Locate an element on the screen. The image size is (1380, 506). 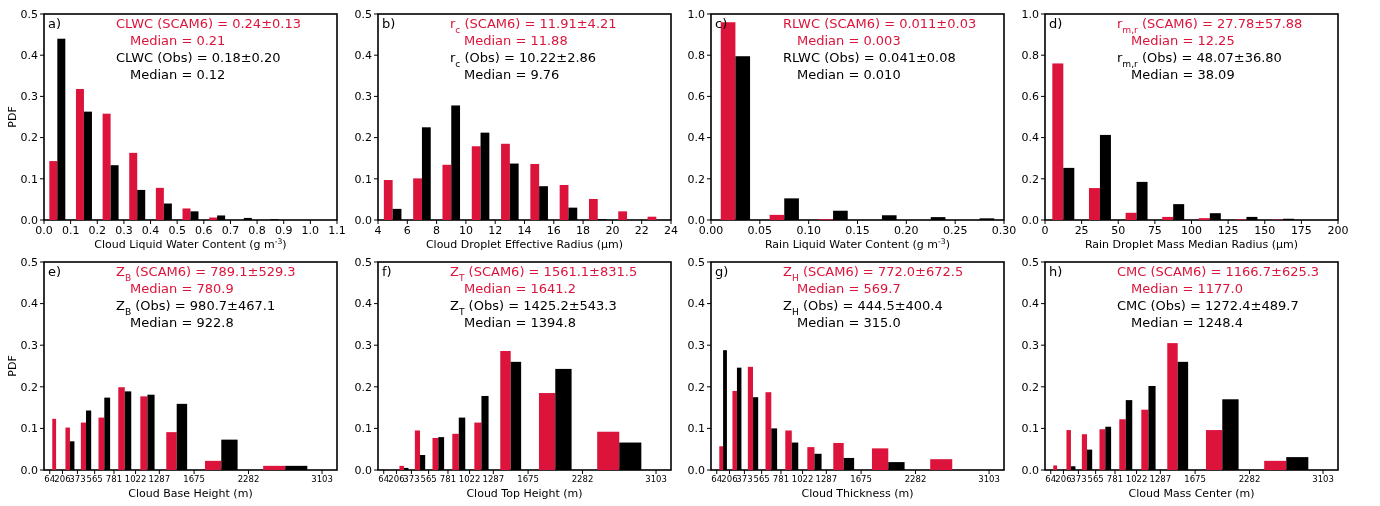
annotation: Z$_{H}$ (SCAM6) = 772.0±672.5 is located at coordinates (873, 273).